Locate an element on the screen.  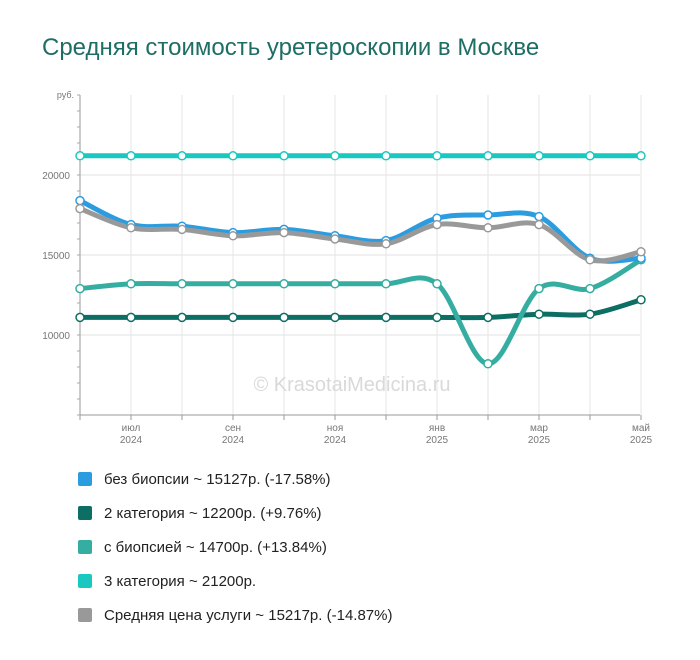
legend-label: без биопсии ~ 15127р. (-17.58%) is located at coordinates (217, 479).